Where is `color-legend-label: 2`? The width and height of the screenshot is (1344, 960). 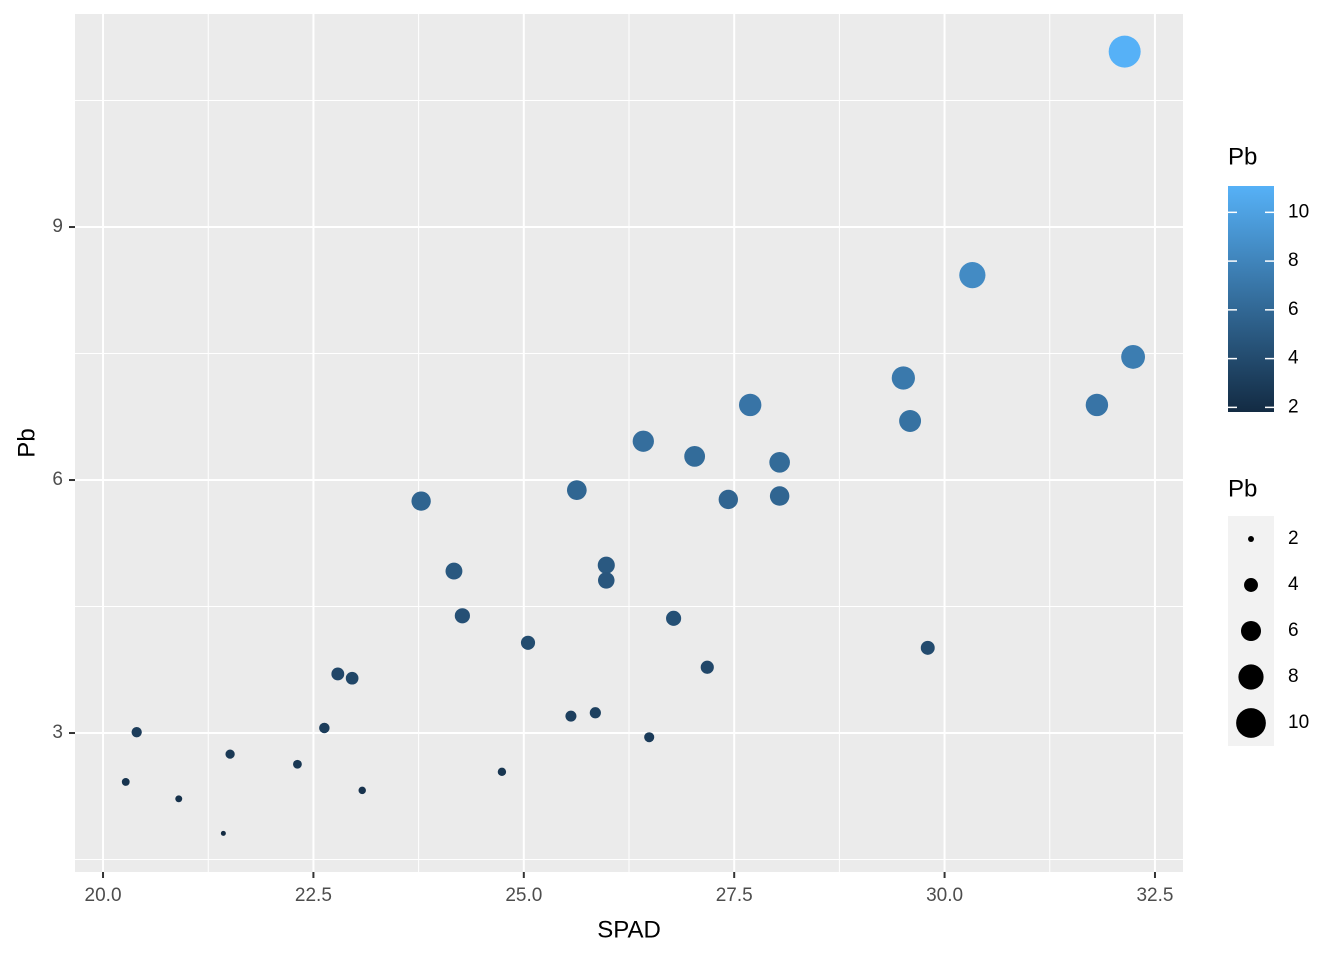 color-legend-label: 2 is located at coordinates (1293, 406).